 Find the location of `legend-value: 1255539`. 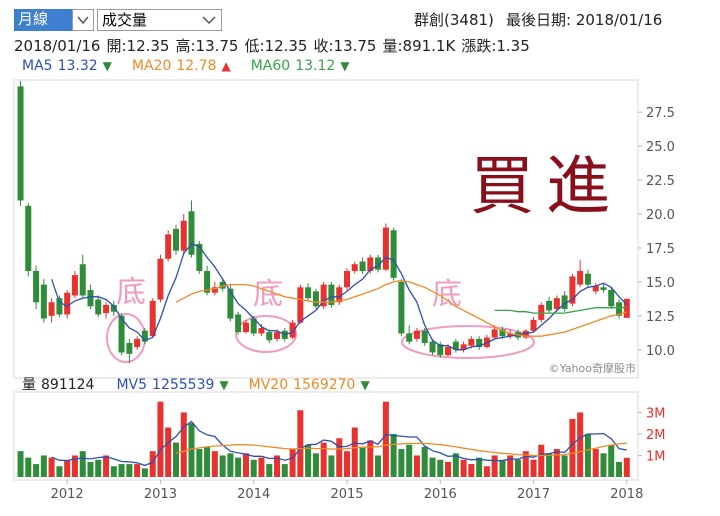

legend-value: 1255539 is located at coordinates (183, 385).